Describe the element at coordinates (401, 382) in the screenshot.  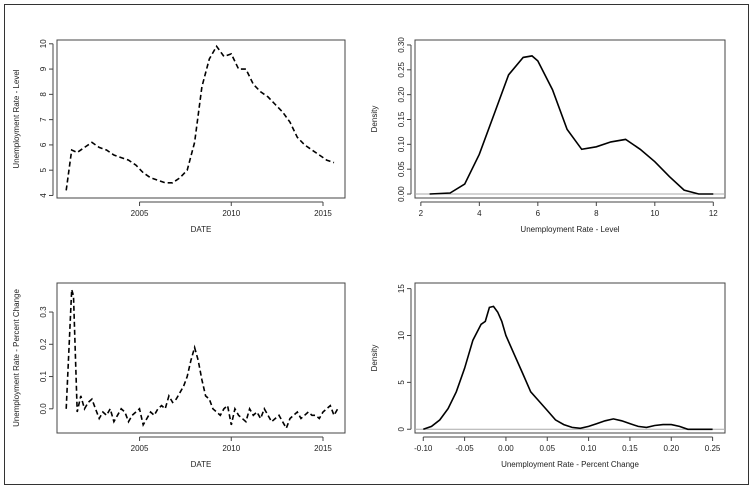
I see `chart4-y-tick-label-5: 5` at that location.